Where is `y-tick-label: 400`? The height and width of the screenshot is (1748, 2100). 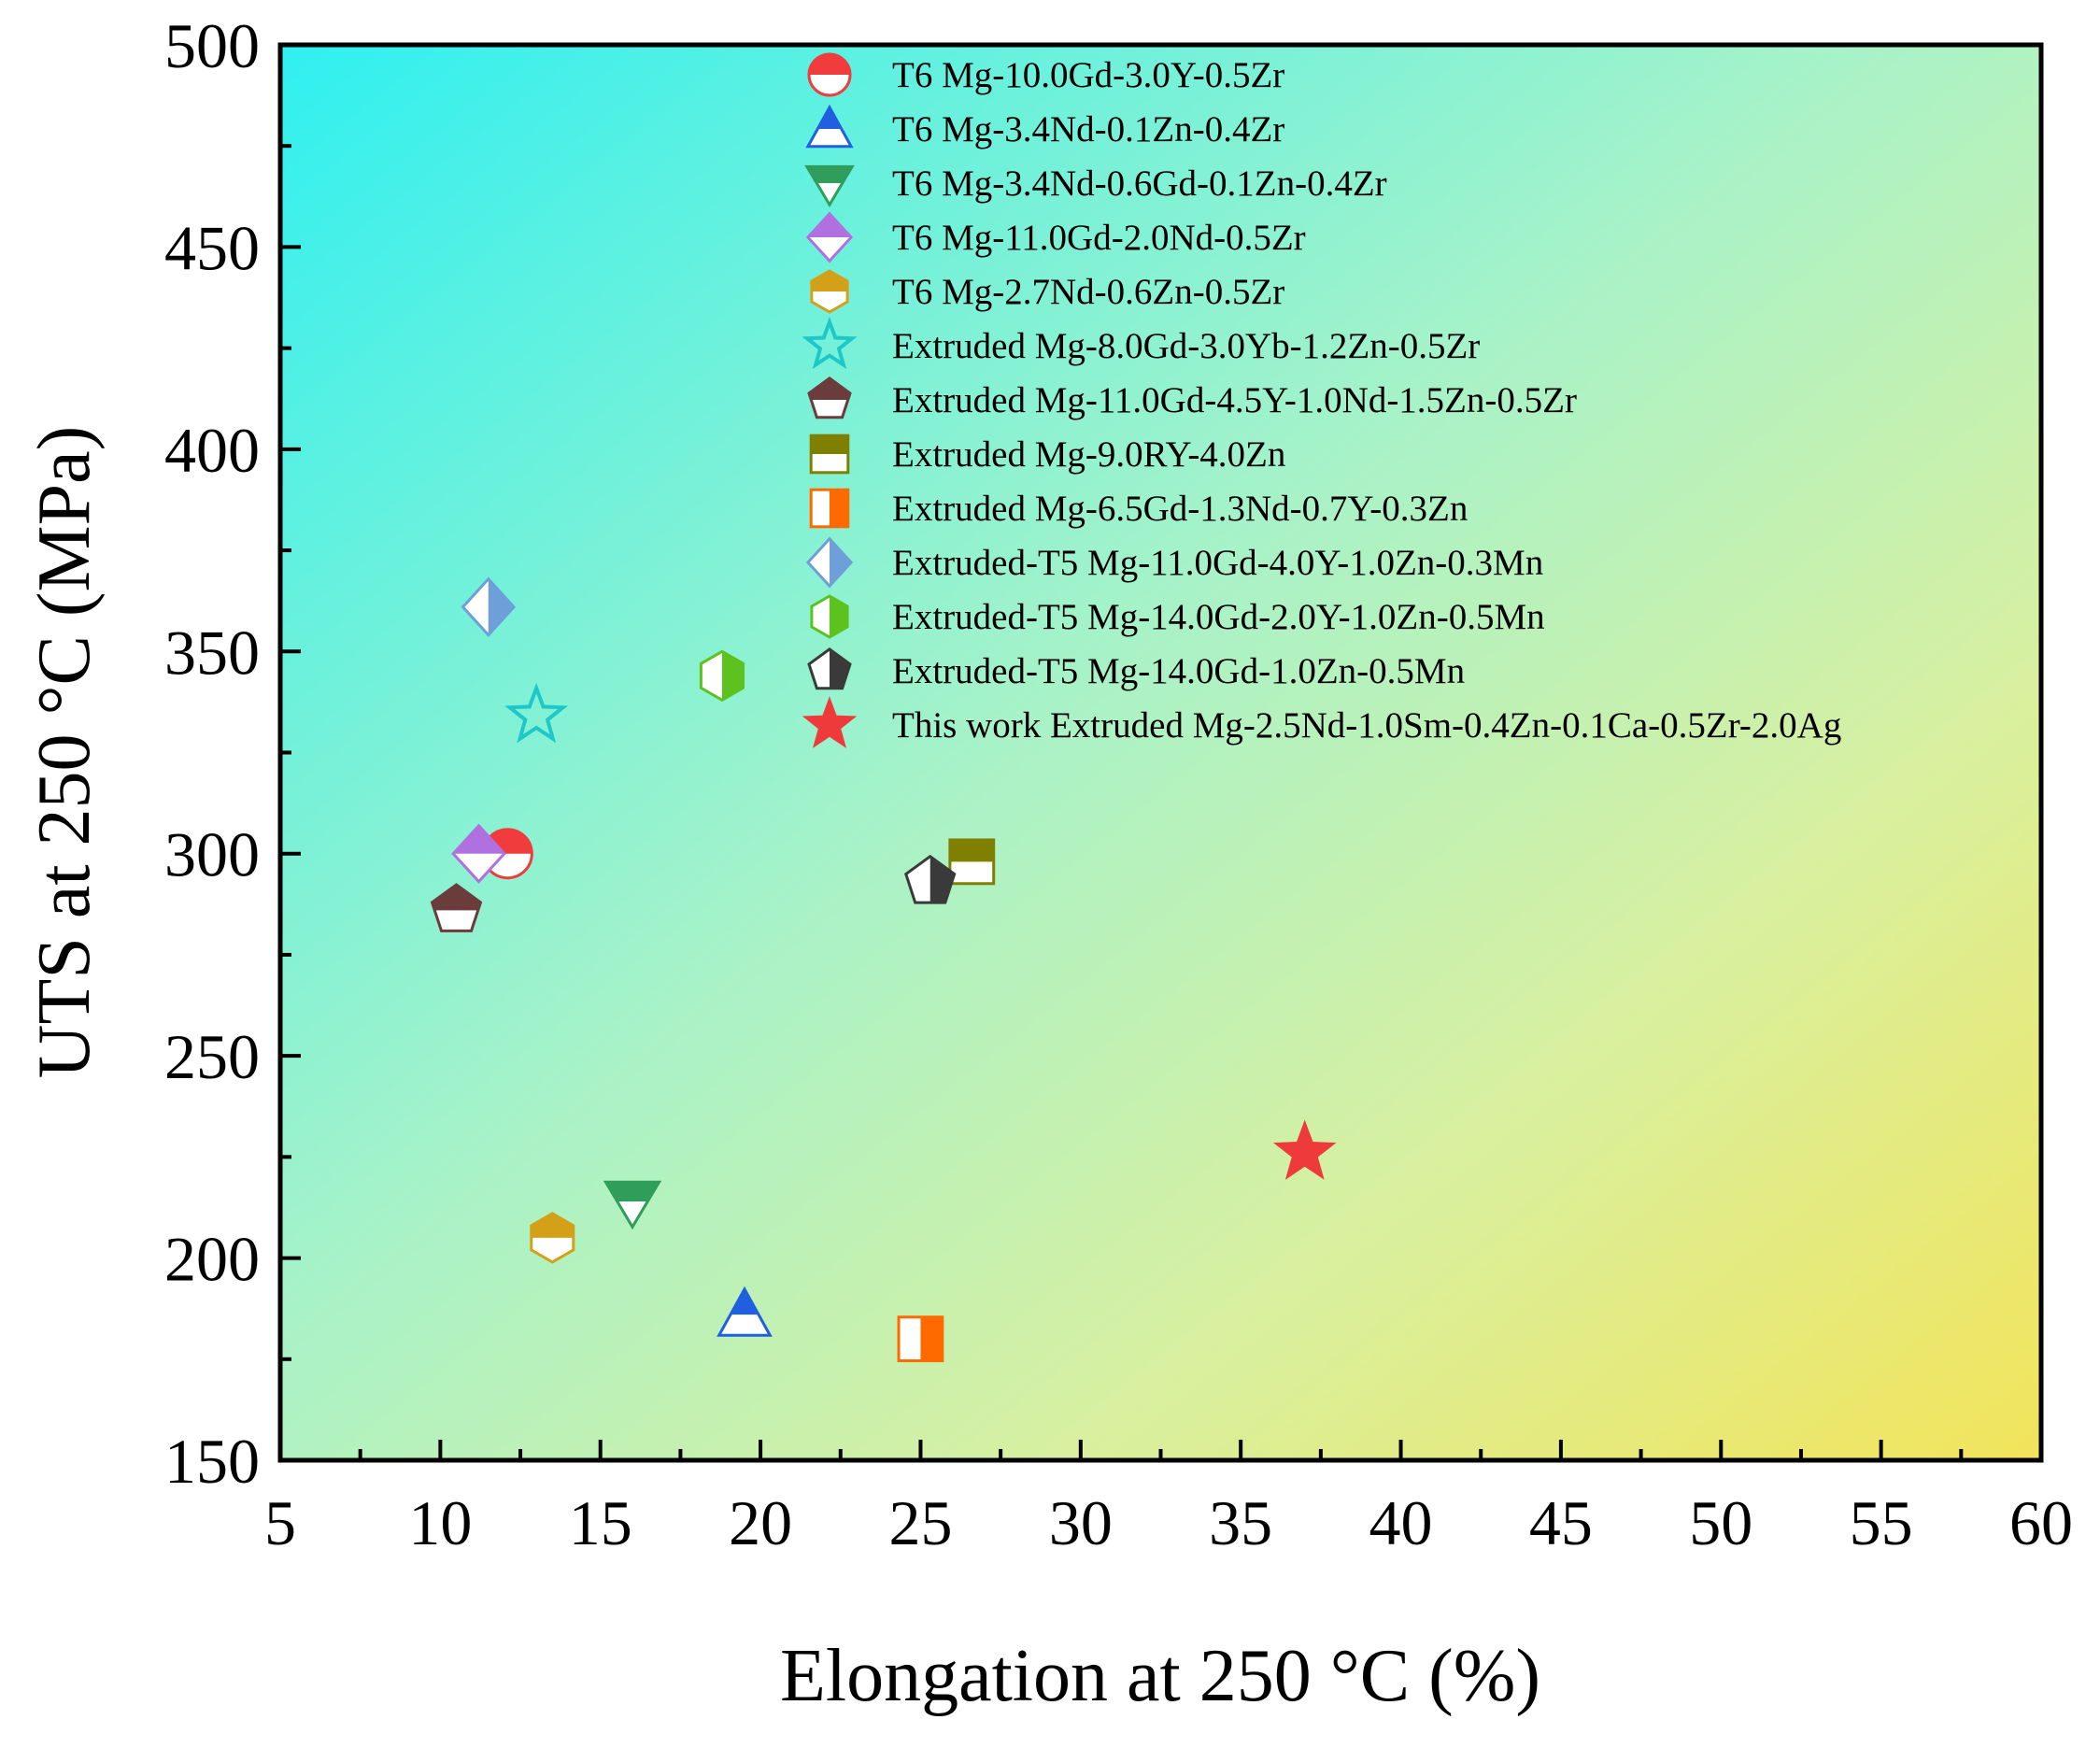 y-tick-label: 400 is located at coordinates (212, 451).